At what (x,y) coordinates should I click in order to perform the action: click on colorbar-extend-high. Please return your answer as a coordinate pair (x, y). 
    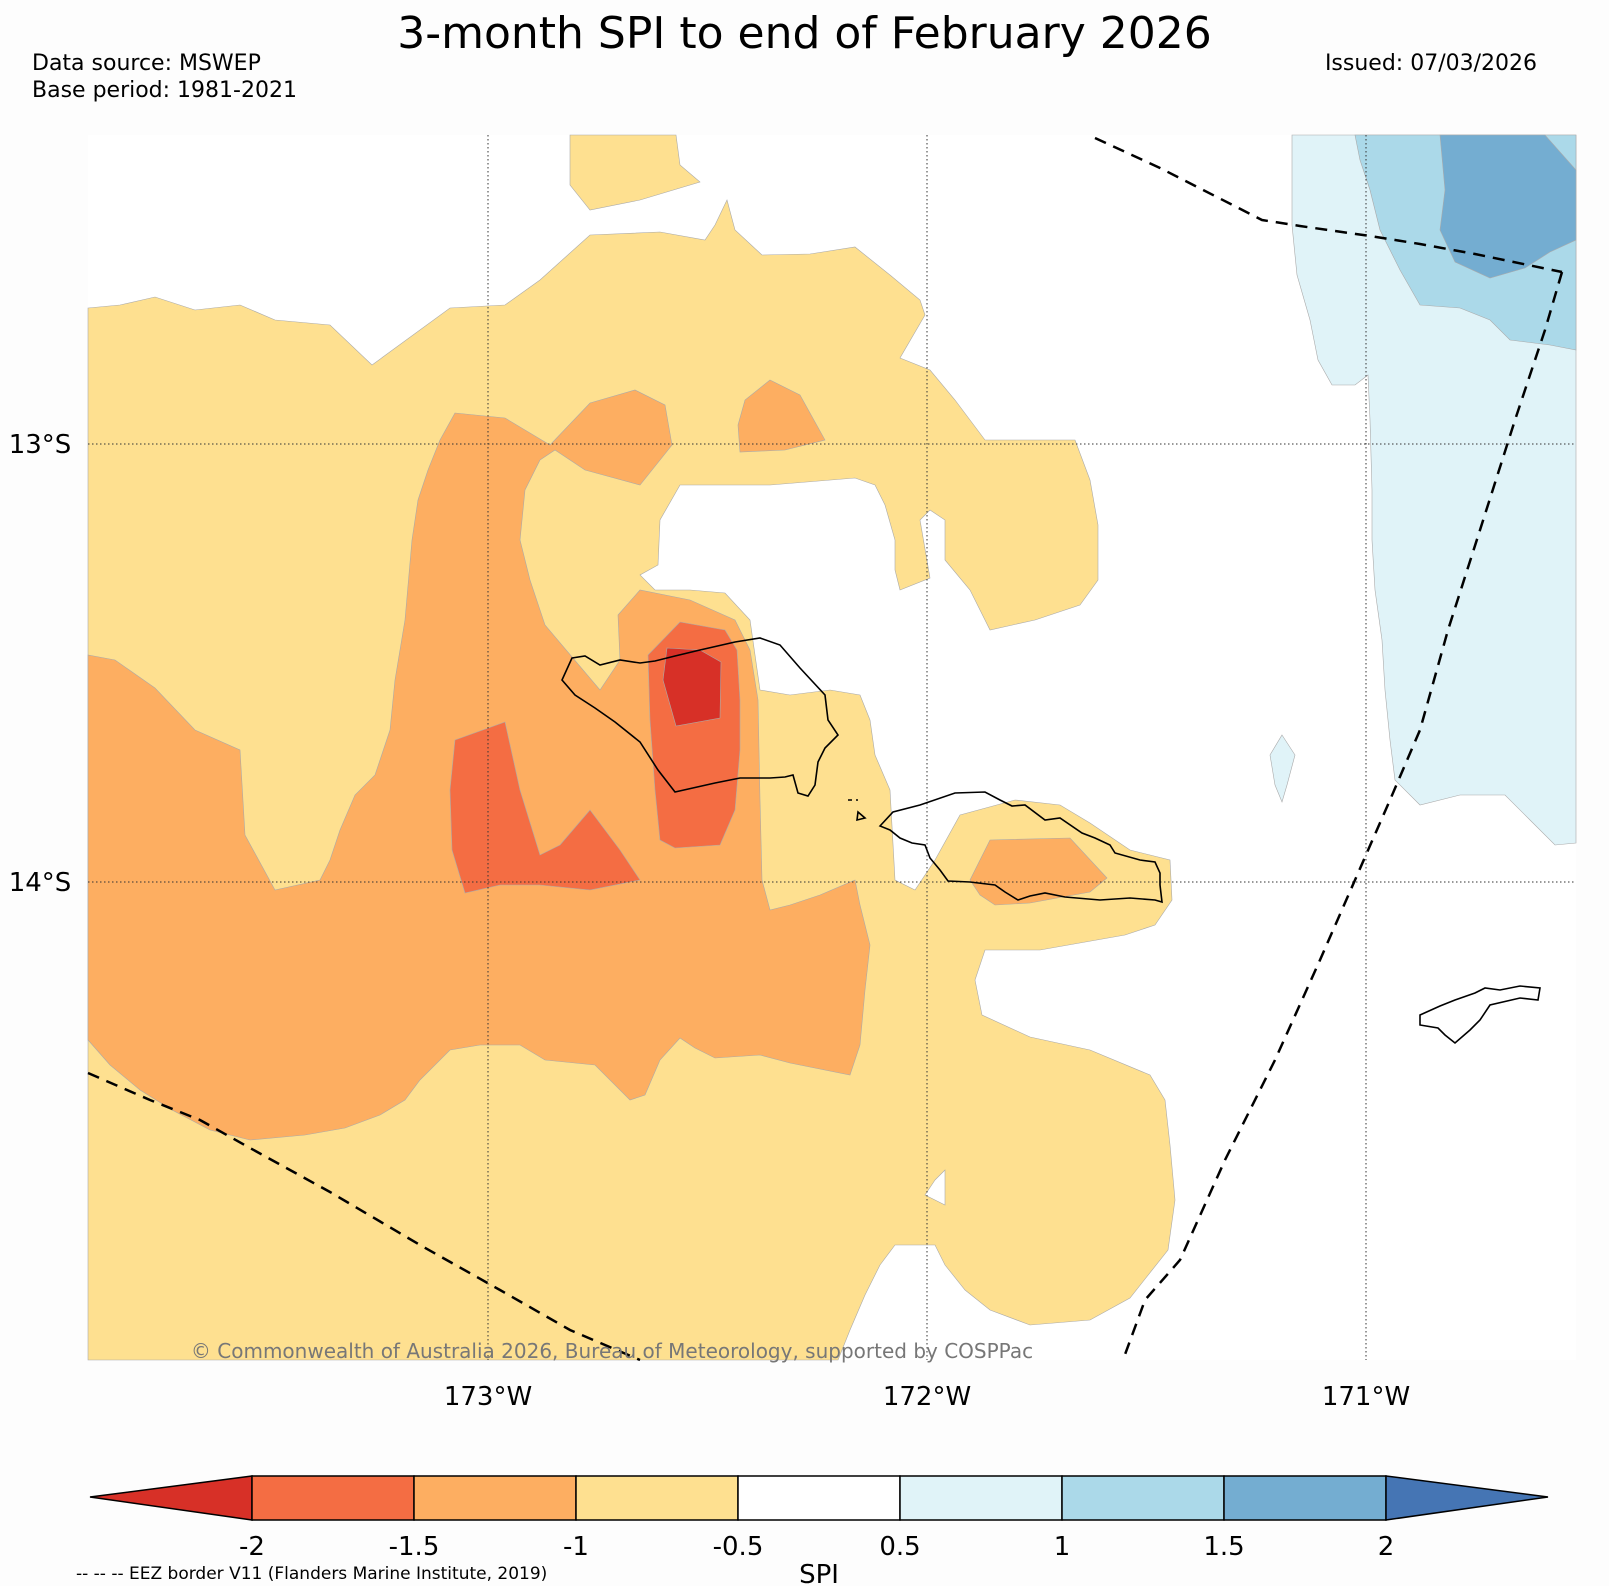
    Looking at the image, I should click on (1467, 1498).